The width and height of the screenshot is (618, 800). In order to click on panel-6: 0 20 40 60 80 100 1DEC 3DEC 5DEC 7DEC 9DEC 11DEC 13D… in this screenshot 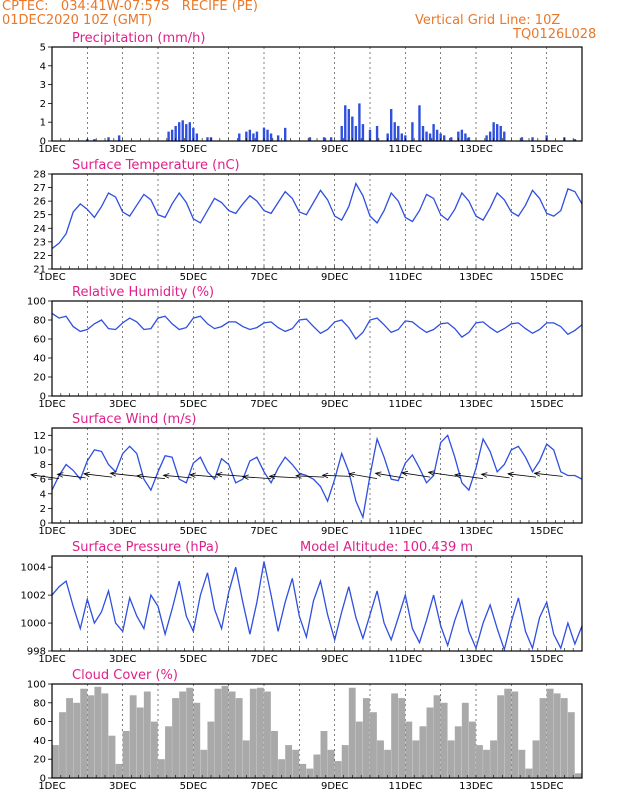, I will do `click(305, 730)`.